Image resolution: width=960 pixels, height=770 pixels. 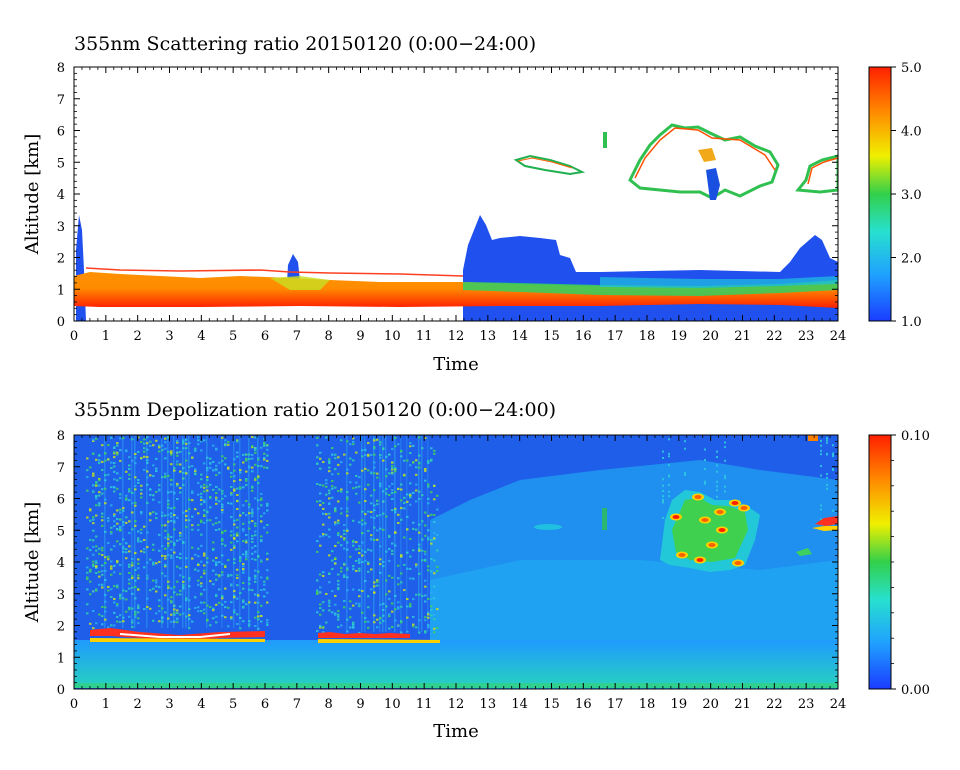 What do you see at coordinates (265, 336) in the screenshot?
I see `x-tick-label: 6` at bounding box center [265, 336].